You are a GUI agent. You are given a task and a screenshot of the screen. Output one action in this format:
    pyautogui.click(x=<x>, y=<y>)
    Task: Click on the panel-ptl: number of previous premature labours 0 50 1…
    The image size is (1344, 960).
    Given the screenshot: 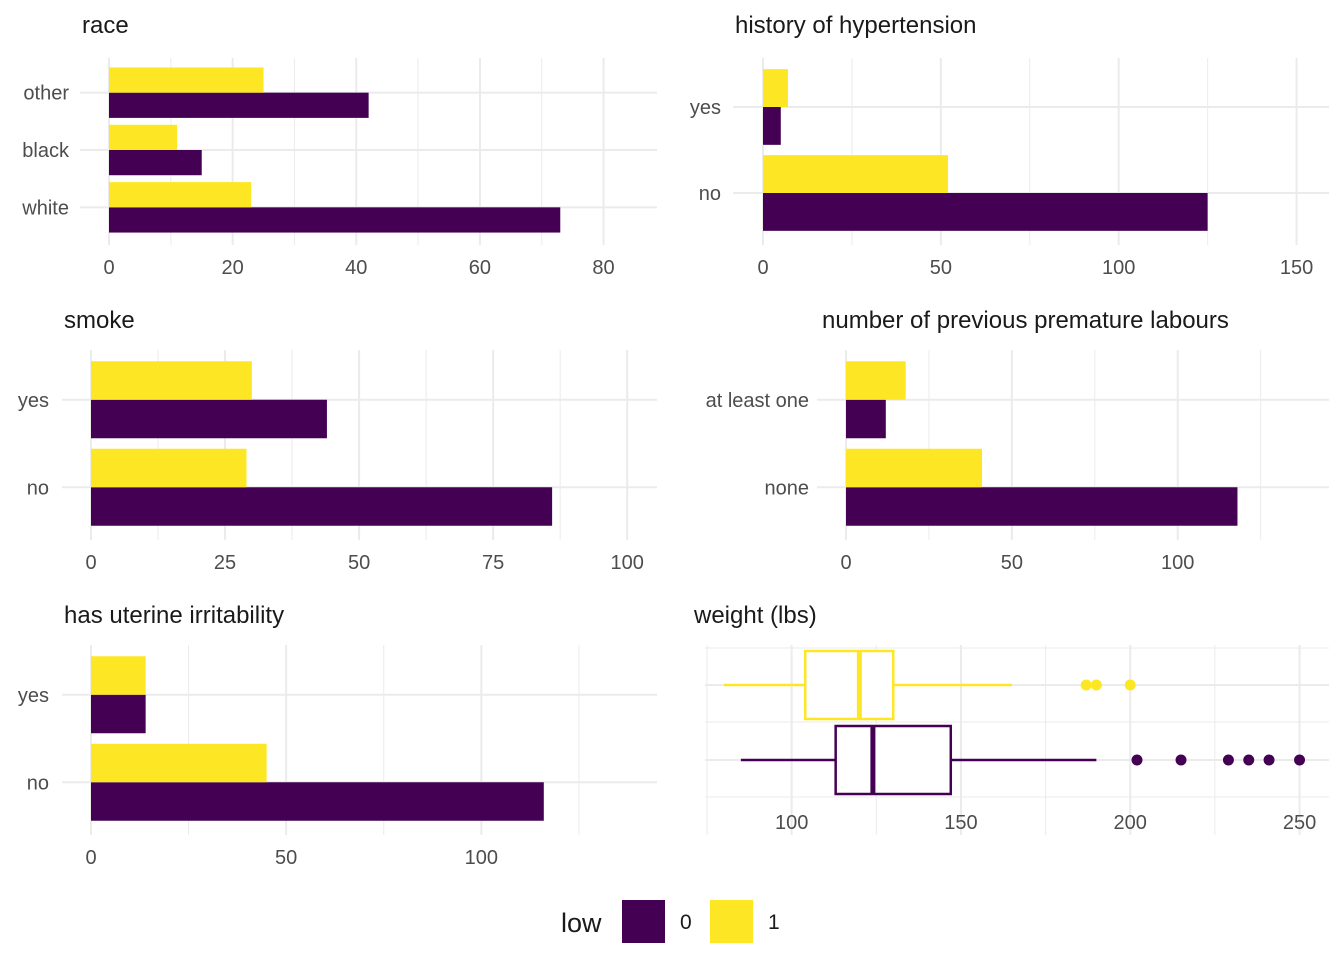 What is the action you would take?
    pyautogui.click(x=1017, y=440)
    